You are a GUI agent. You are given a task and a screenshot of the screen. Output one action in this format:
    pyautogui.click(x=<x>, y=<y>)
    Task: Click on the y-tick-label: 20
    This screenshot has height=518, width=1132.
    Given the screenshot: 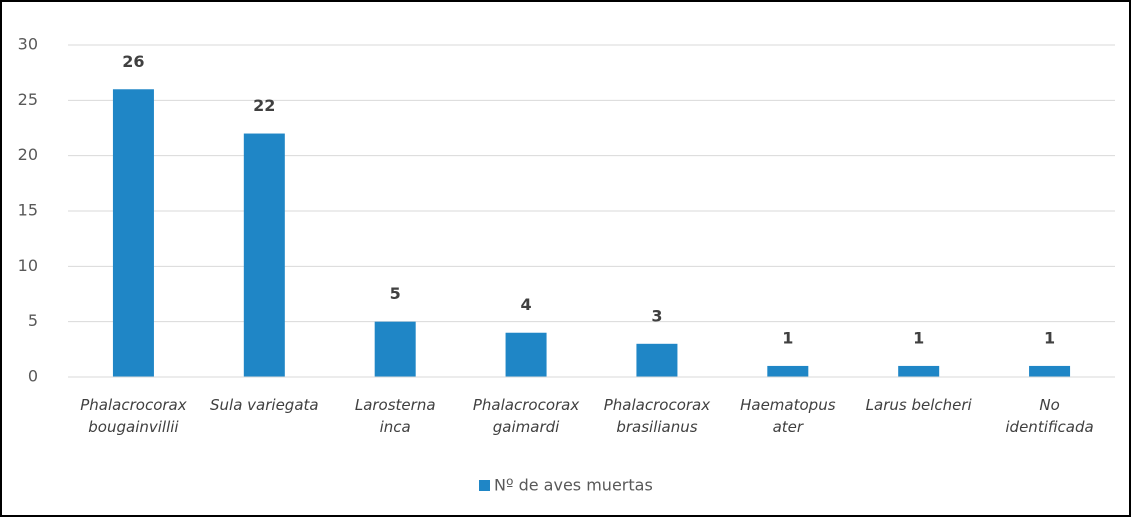 What is the action you would take?
    pyautogui.click(x=28, y=154)
    